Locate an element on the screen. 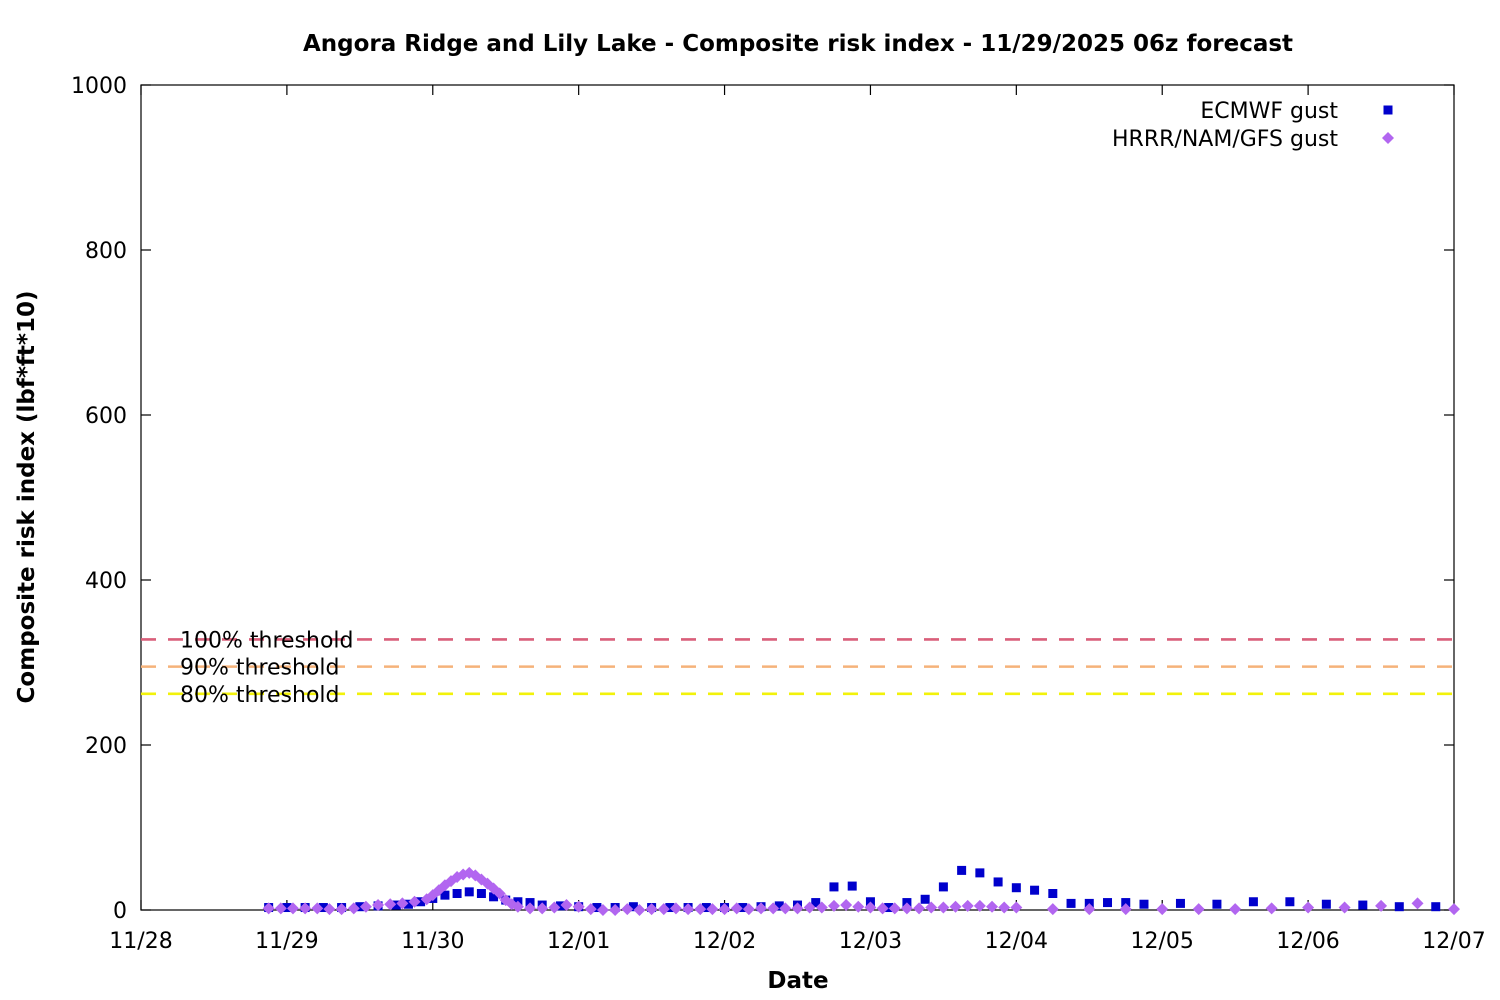 The image size is (1500, 1000). legend-label: HRRR/NAM/GFS gust is located at coordinates (1225, 139).